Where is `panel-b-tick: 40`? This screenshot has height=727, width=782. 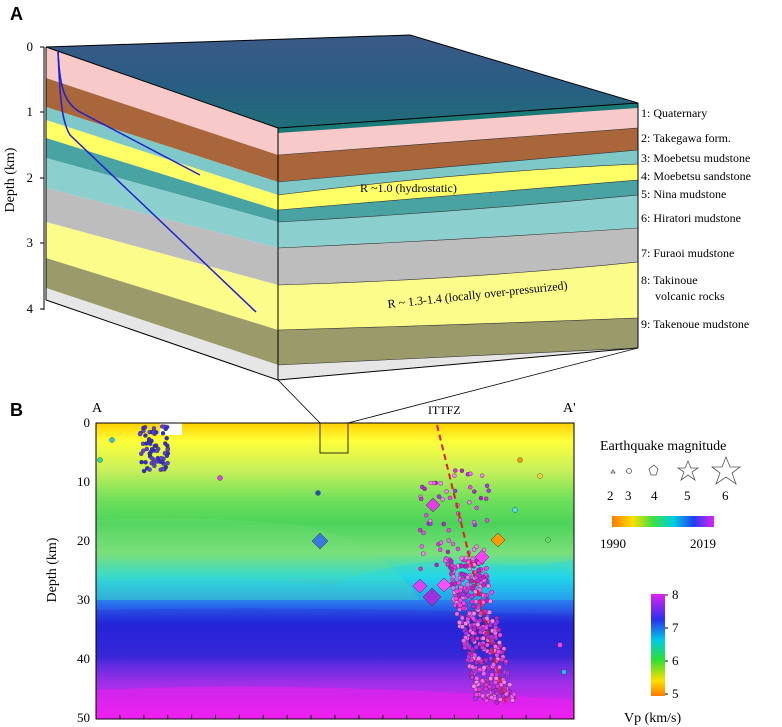
panel-b-tick: 40 is located at coordinates (83, 658).